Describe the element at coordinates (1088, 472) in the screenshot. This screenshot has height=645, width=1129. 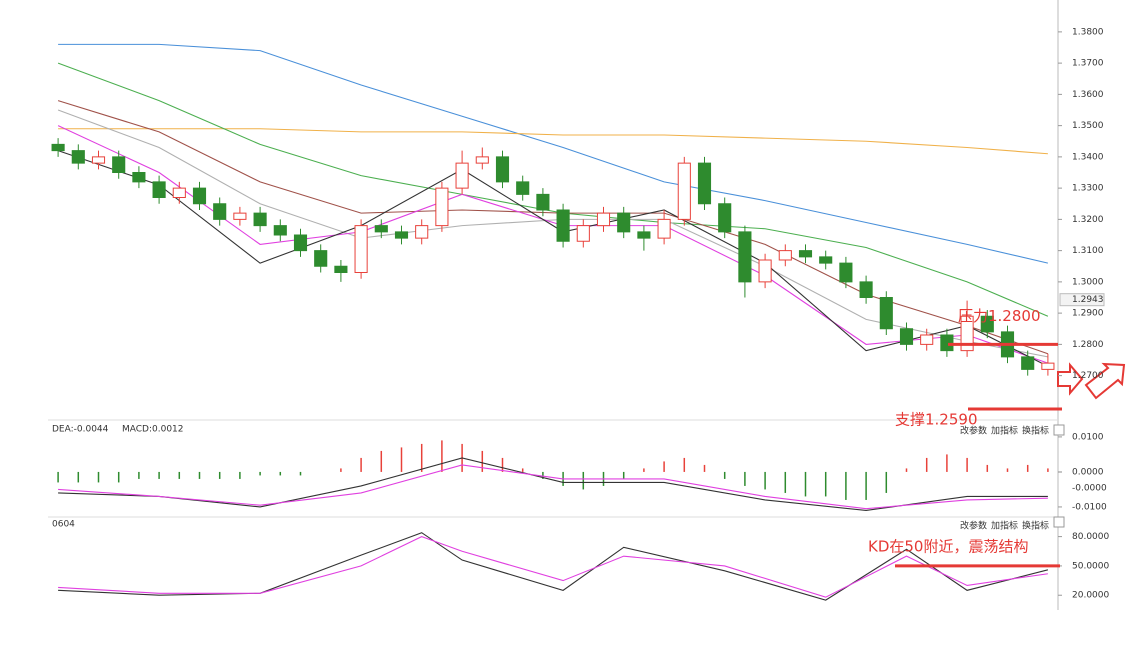
I see `y-tick-label: 0.0000` at that location.